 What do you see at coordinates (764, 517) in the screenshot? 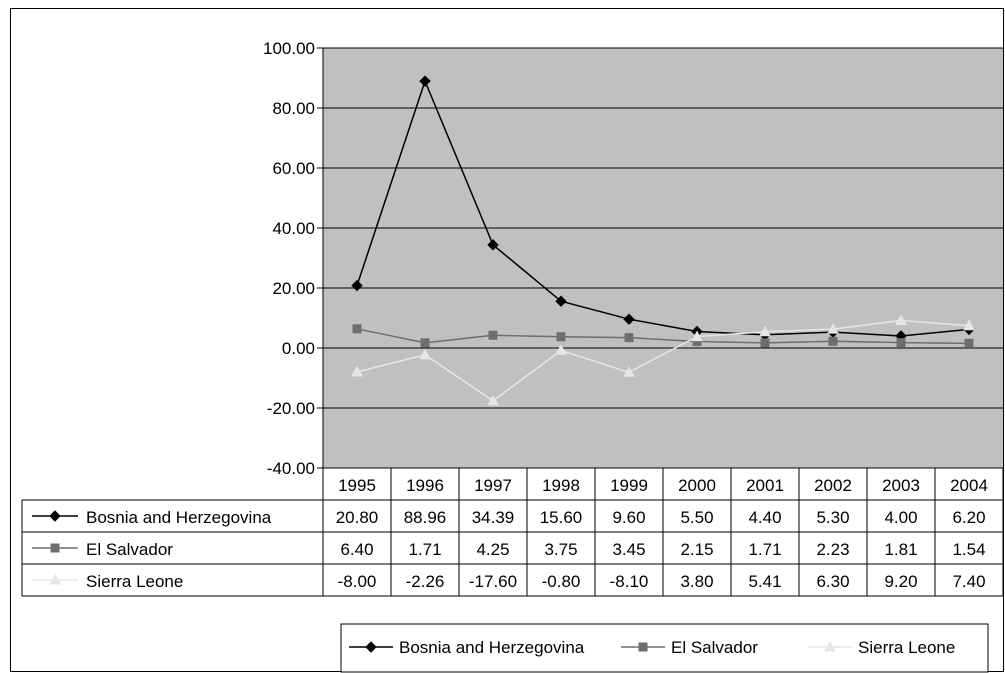
I see `data-label: 4.40` at bounding box center [764, 517].